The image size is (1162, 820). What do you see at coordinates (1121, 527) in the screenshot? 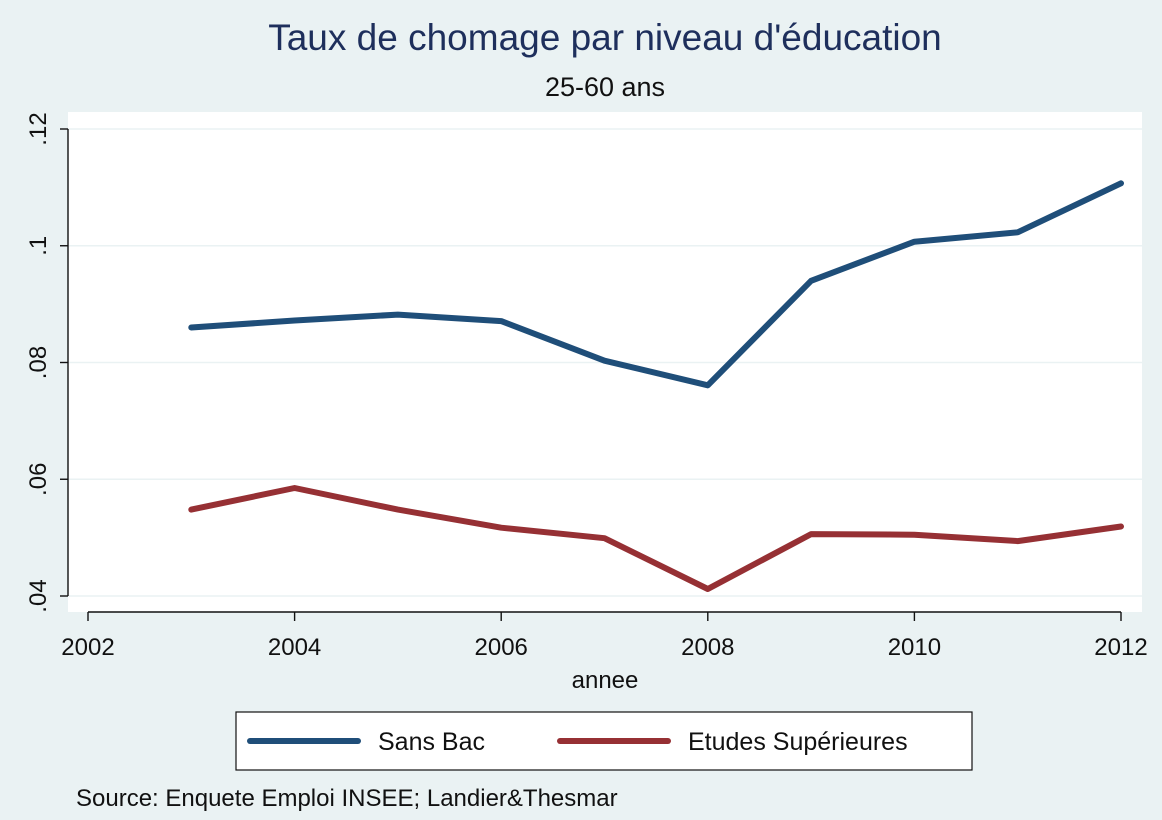
I see `series-1-point-2012` at bounding box center [1121, 527].